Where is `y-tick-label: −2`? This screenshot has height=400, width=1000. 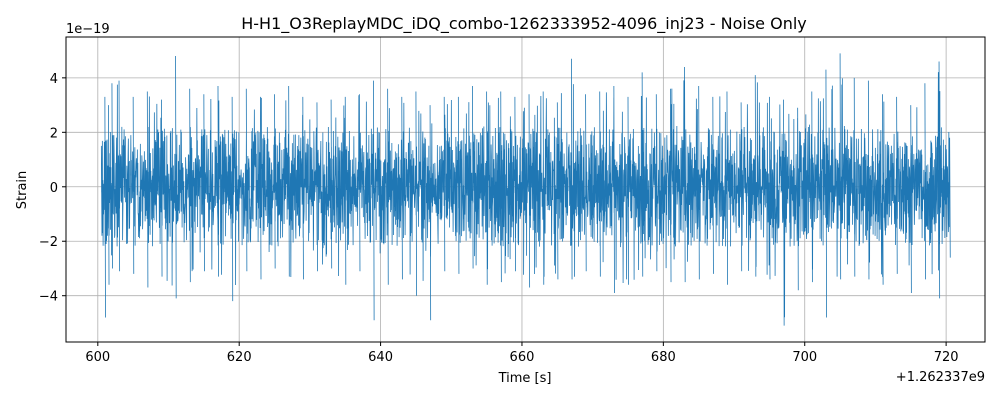 y-tick-label: −2 is located at coordinates (48, 242).